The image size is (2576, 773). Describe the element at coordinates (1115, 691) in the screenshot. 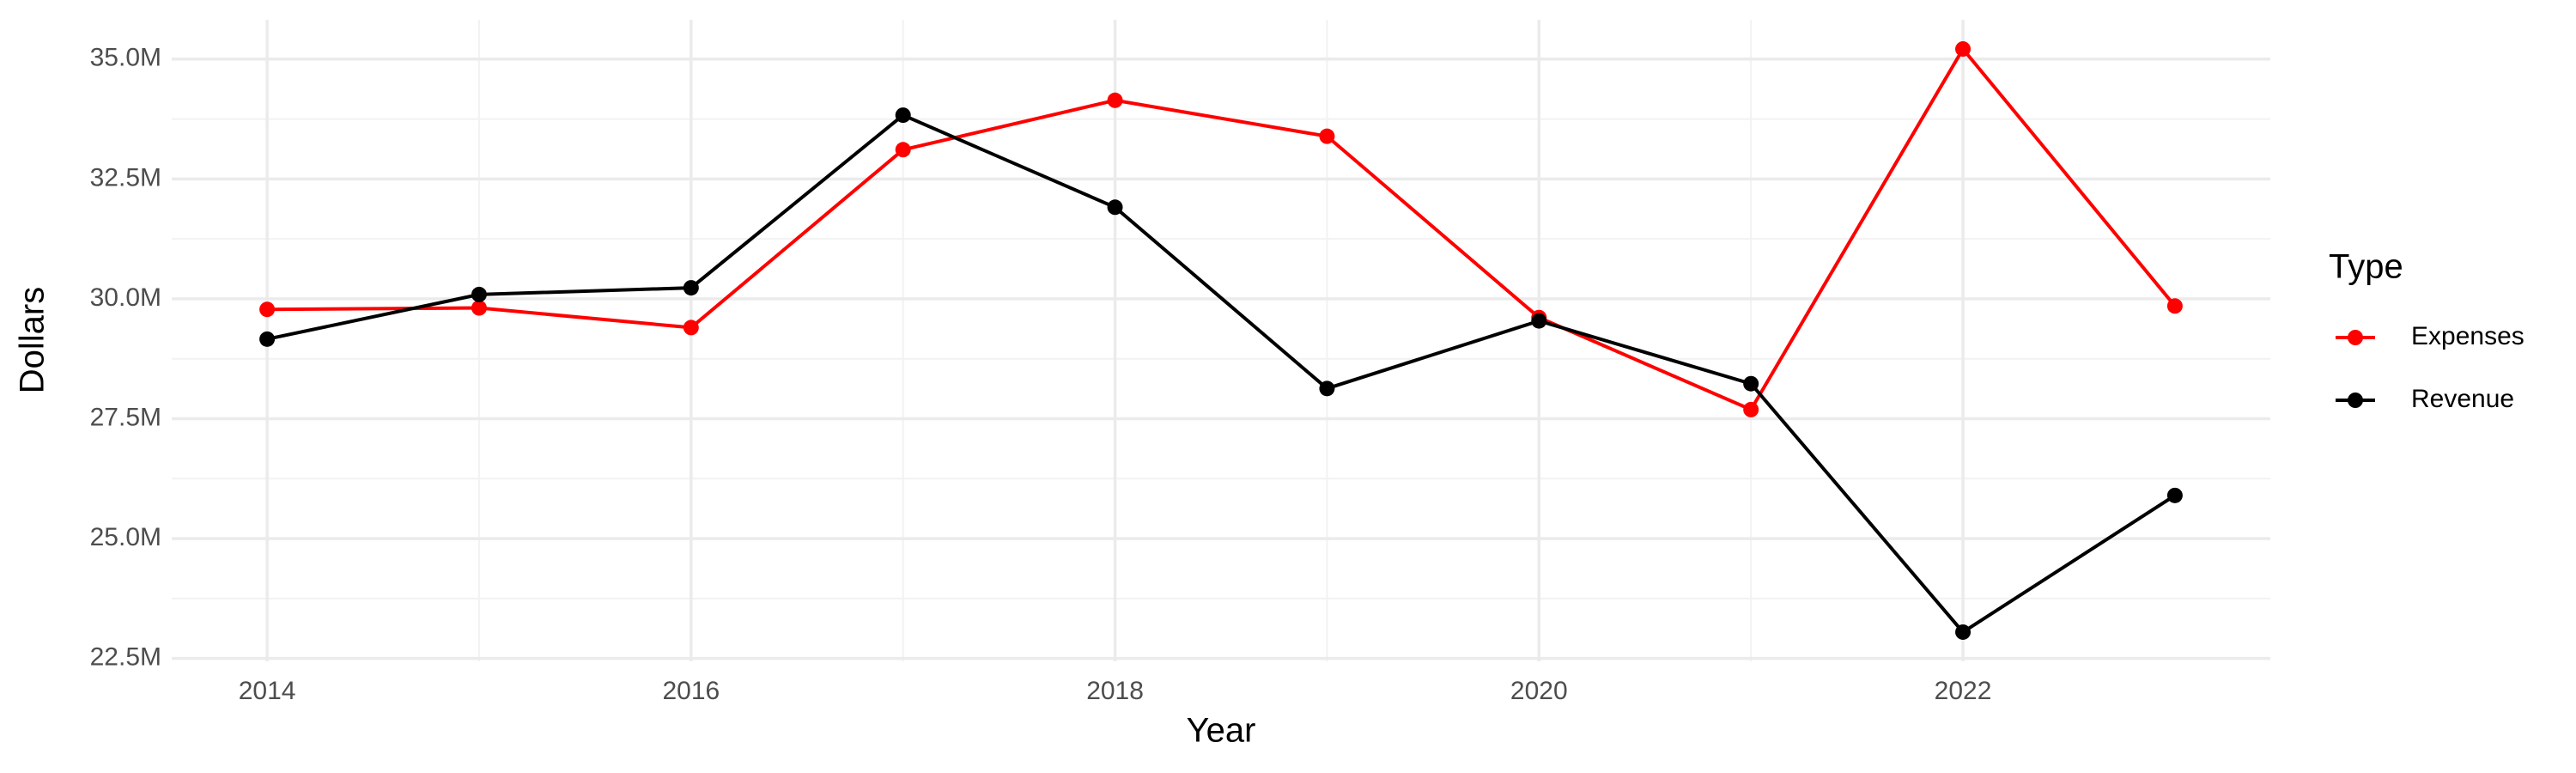

I see `x-tick-label: 2018` at that location.